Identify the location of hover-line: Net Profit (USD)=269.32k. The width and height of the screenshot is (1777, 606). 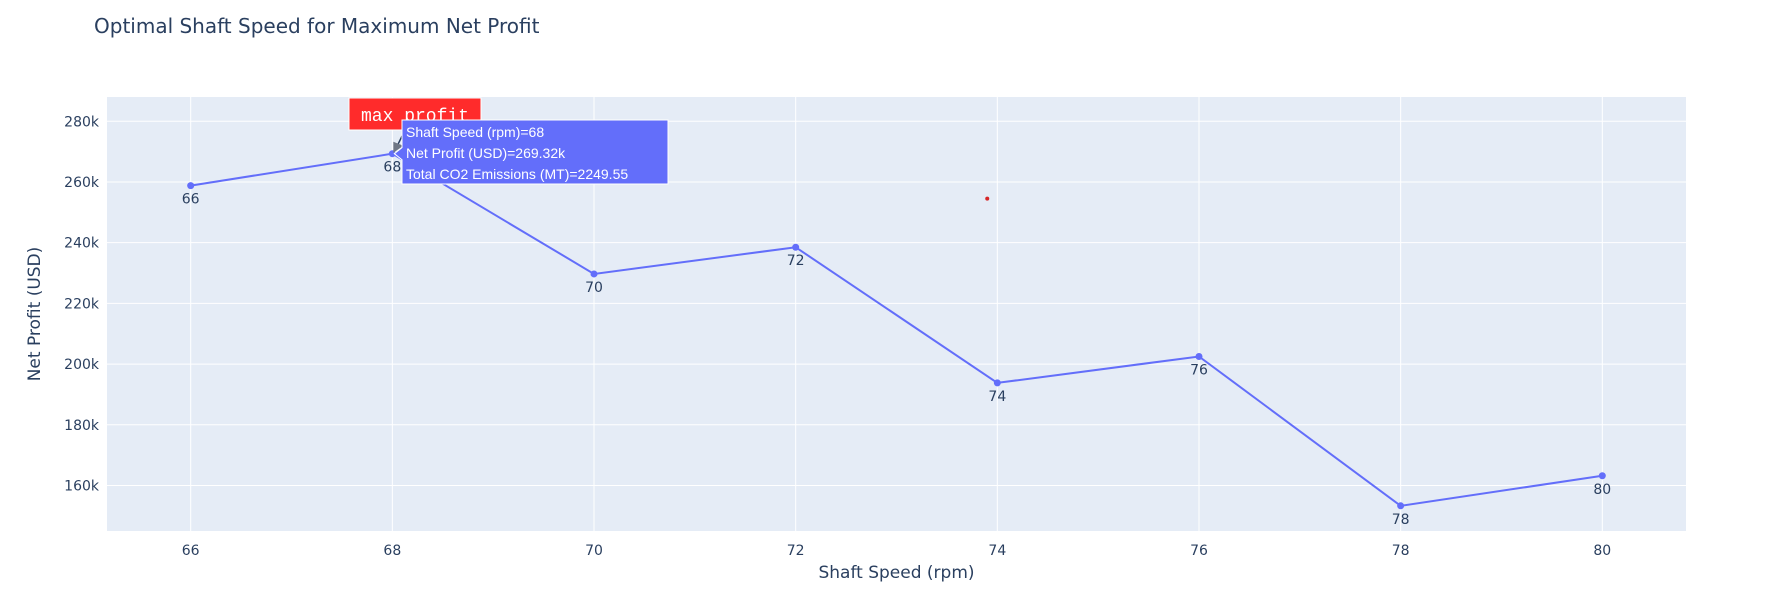
(486, 153).